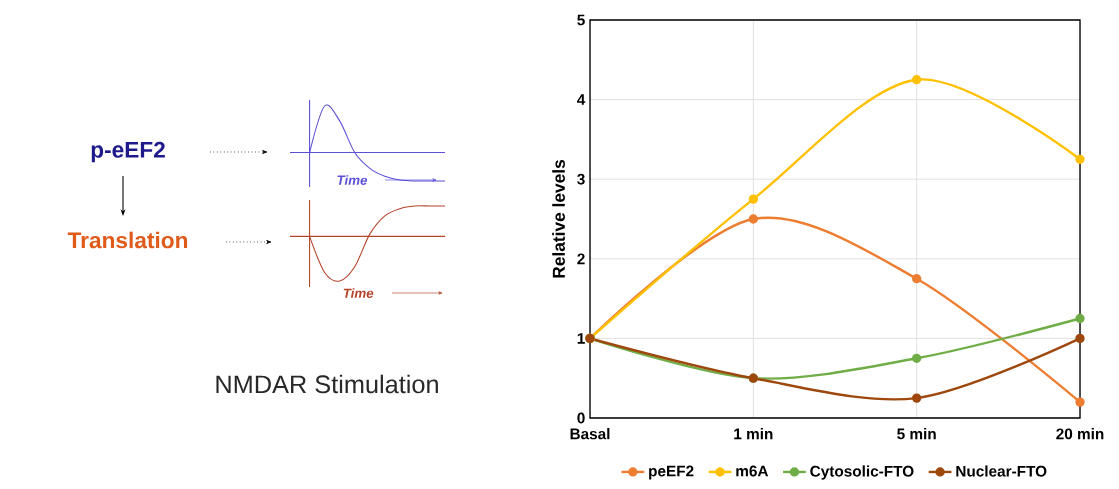 This screenshot has height=489, width=1119. I want to click on x-tick-label: 1 min, so click(753, 434).